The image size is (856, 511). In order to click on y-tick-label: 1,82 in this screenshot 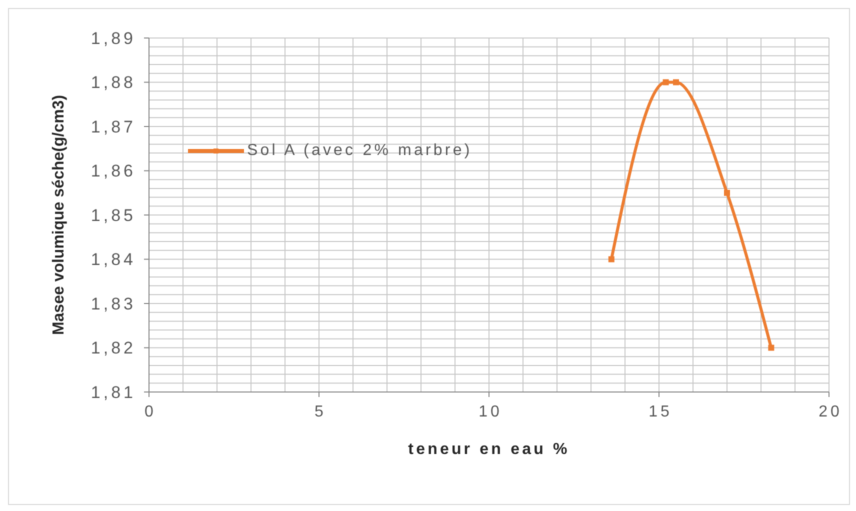, I will do `click(113, 348)`.